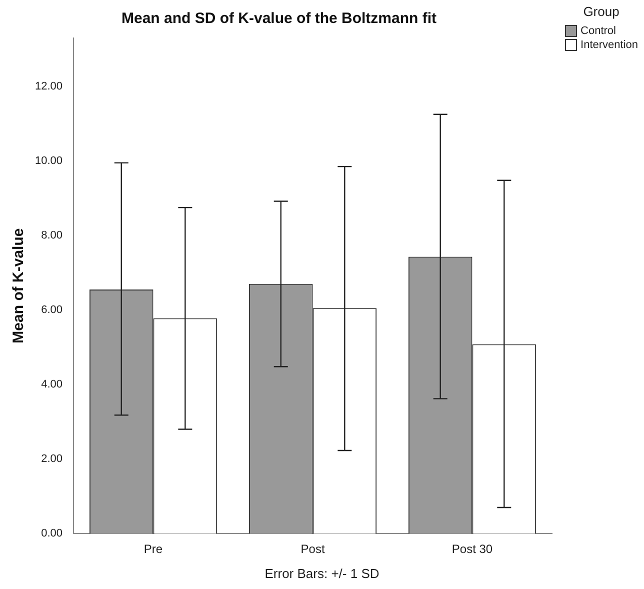  Describe the element at coordinates (48, 161) in the screenshot. I see `y-tick-label: 10.00` at that location.